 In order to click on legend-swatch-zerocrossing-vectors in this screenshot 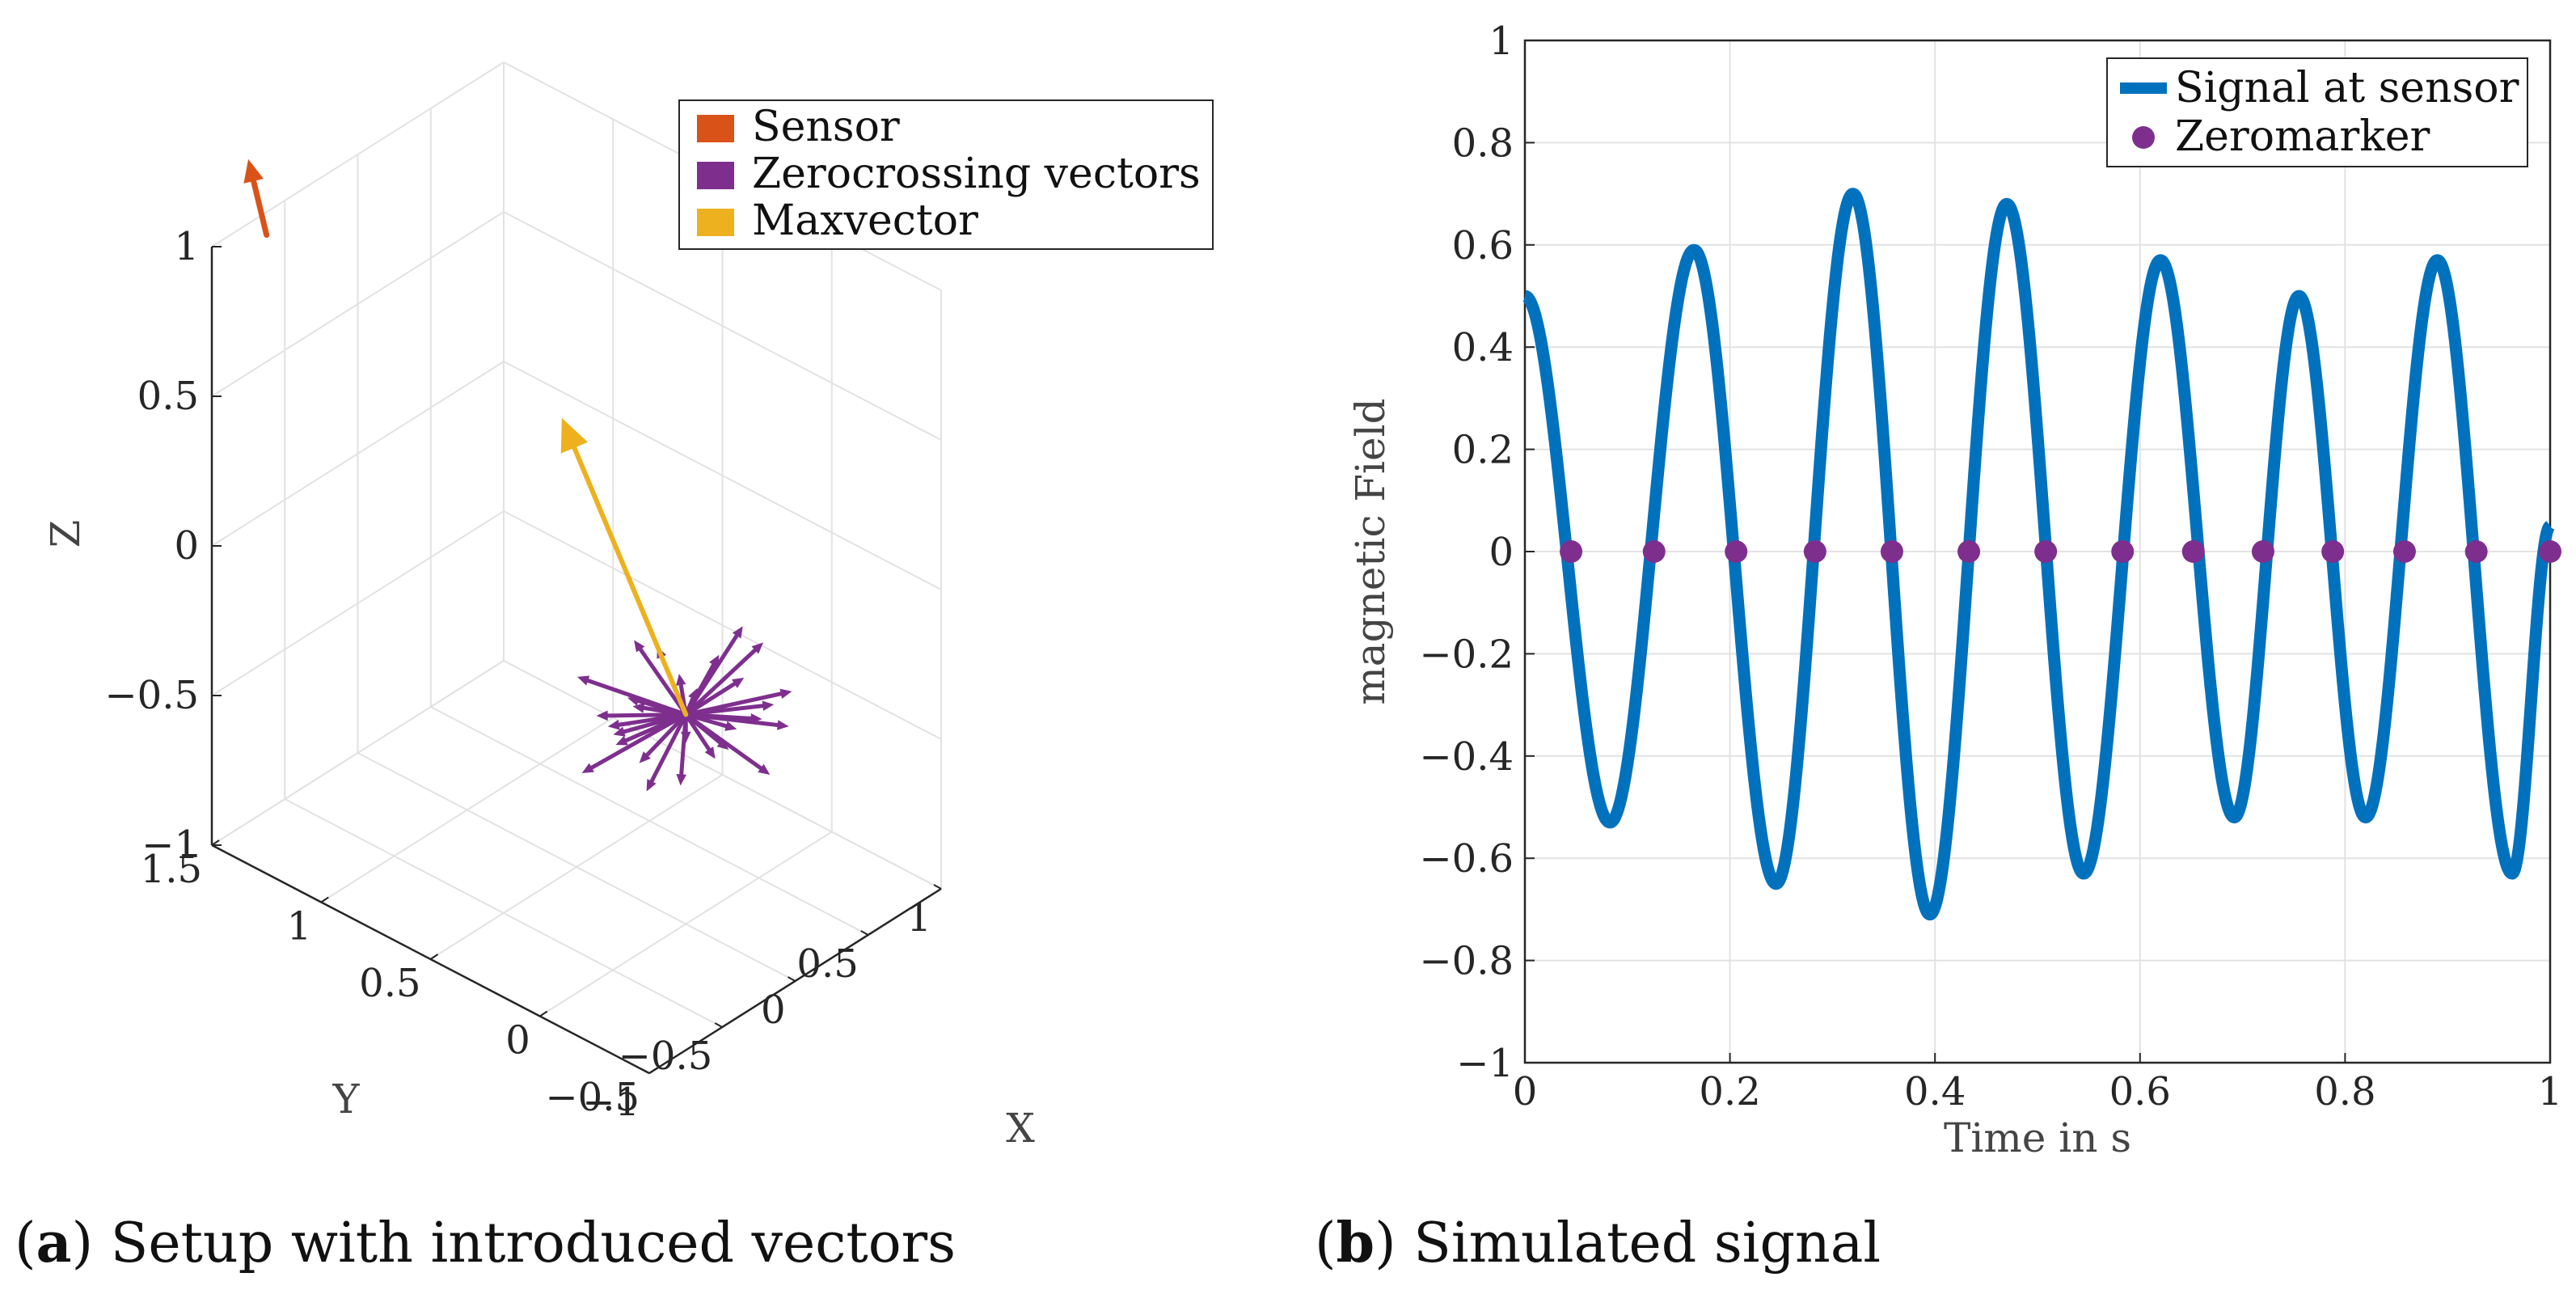, I will do `click(715, 175)`.